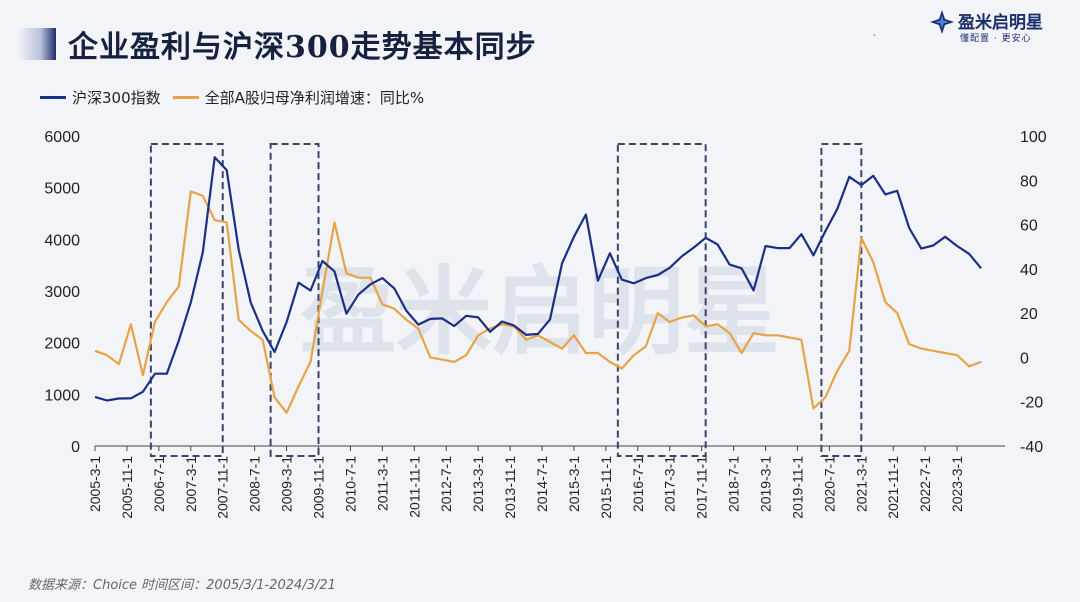 Image resolution: width=1080 pixels, height=602 pixels. I want to click on page-title: 企业盈利与沪深300走势基本同步, so click(302, 47).